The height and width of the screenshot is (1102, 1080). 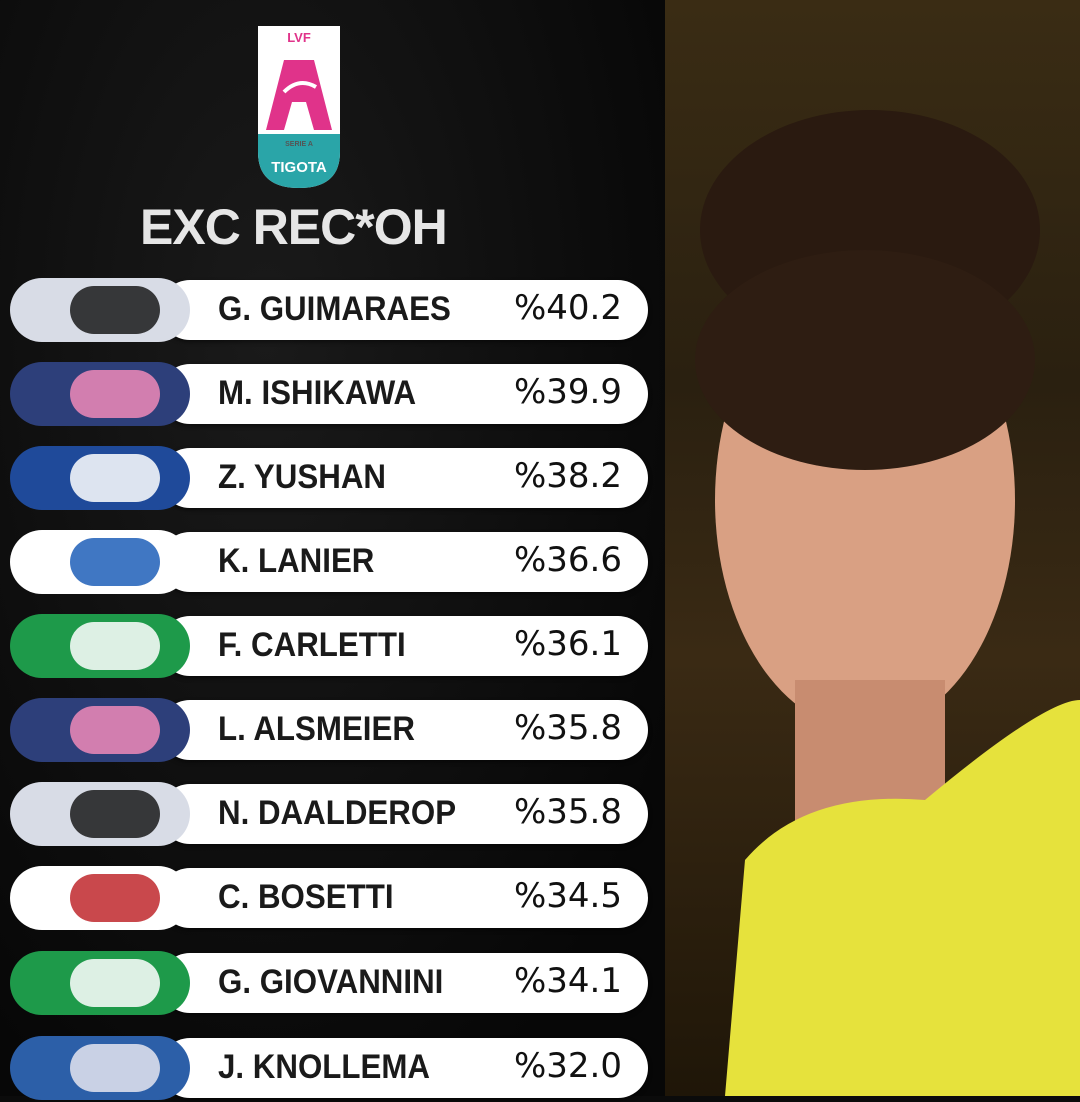 I want to click on leaderboard-row: J. KNOLLEMA %32.0, so click(x=330, y=1069).